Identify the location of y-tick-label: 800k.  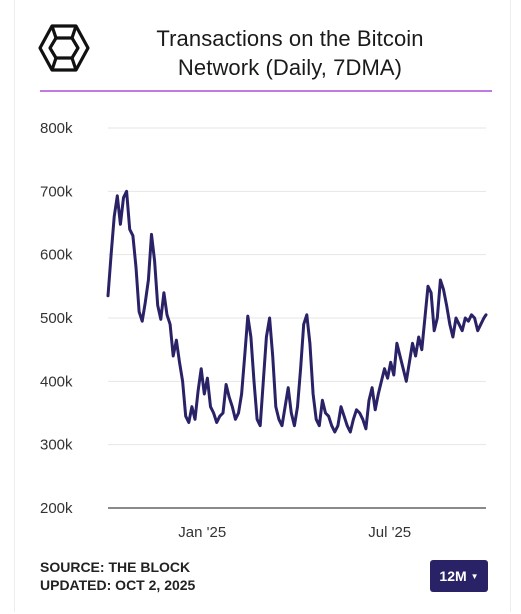
(56, 128).